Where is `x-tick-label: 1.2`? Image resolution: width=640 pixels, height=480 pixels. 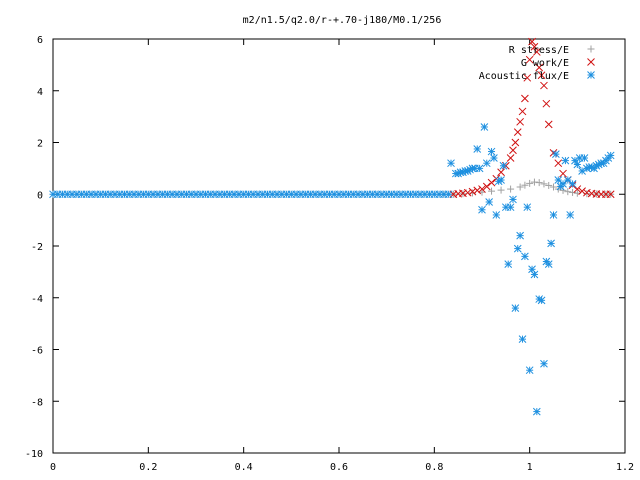
x-tick-label: 1.2 is located at coordinates (625, 467).